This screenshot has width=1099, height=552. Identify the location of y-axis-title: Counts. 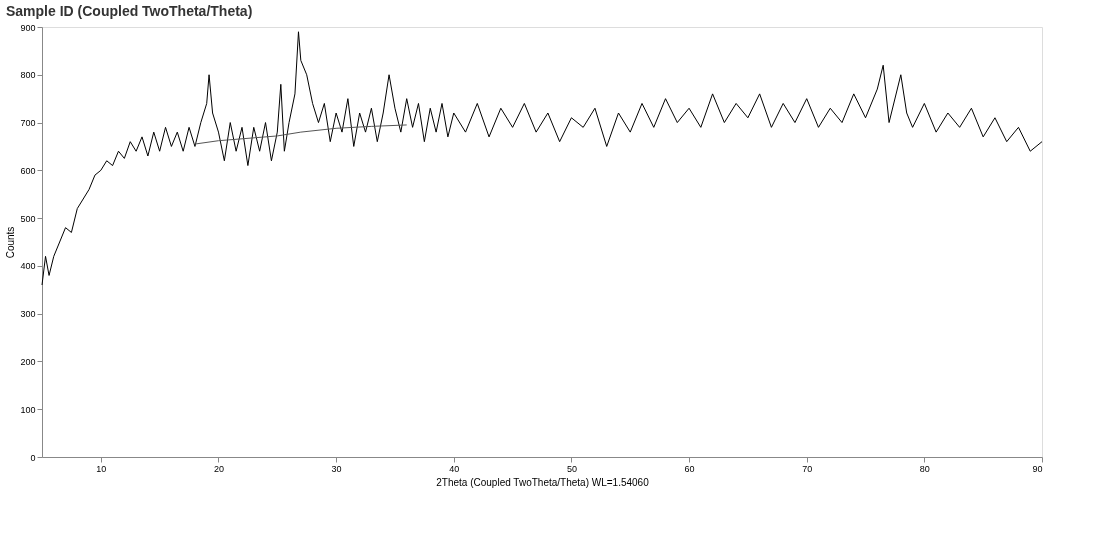
(11, 242).